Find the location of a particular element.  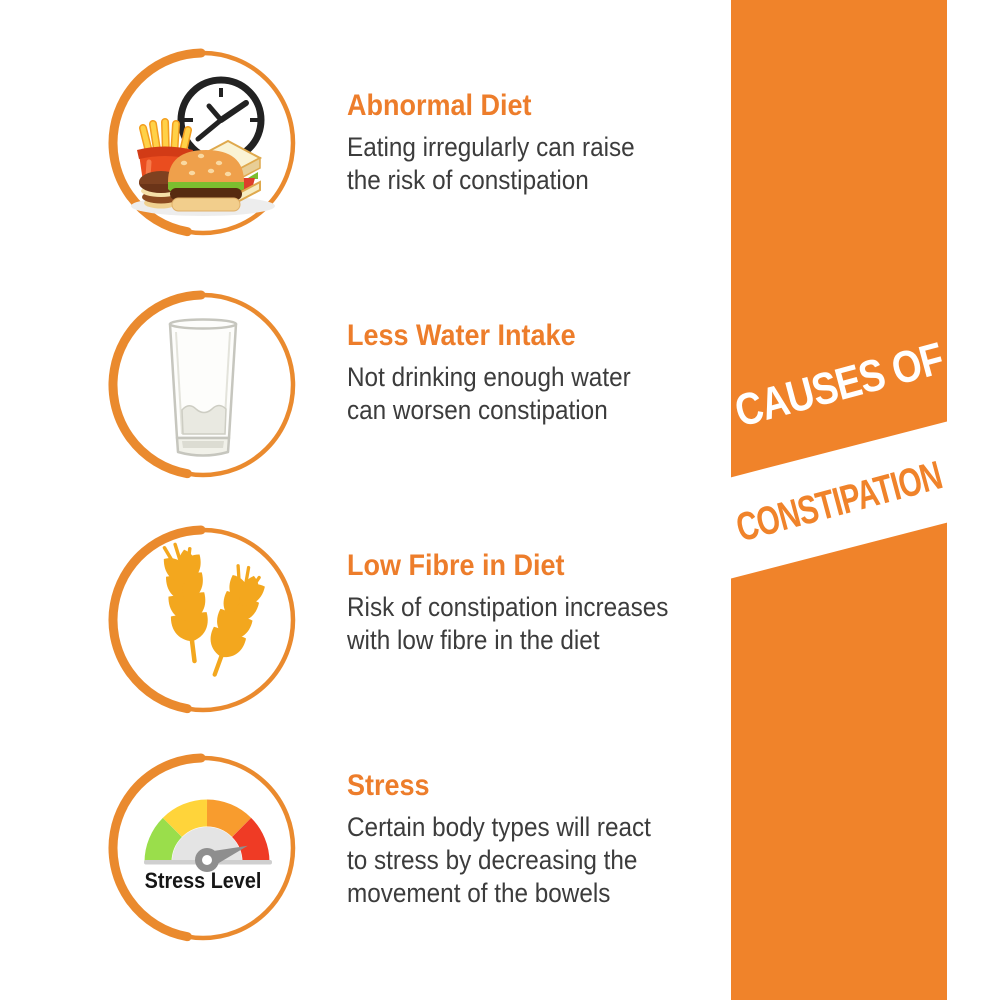

cause-description-line: Eating irregularly can raise is located at coordinates (491, 147).